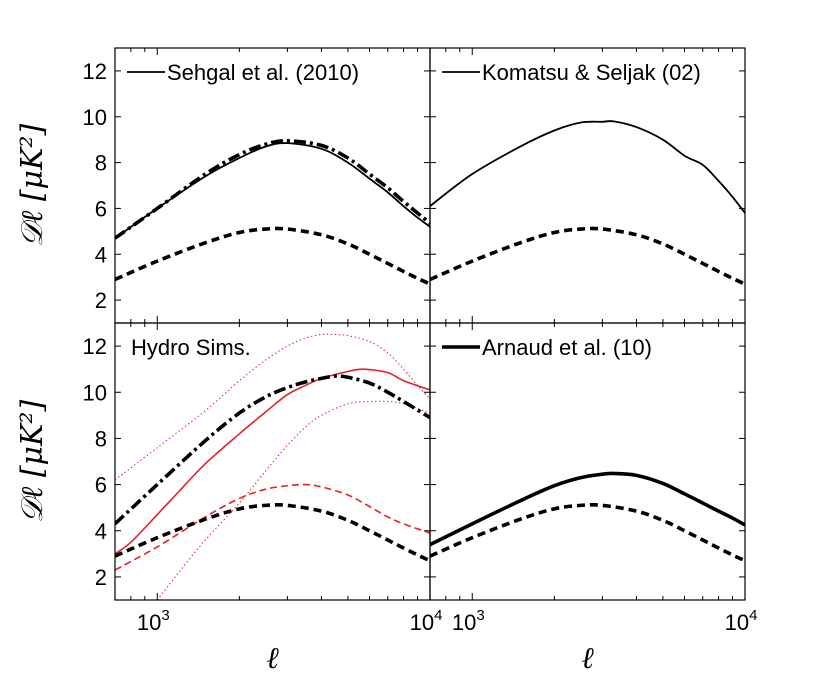 Image resolution: width=830 pixels, height=677 pixels. I want to click on legend-label: Sehgal et al. (2010), so click(263, 72).